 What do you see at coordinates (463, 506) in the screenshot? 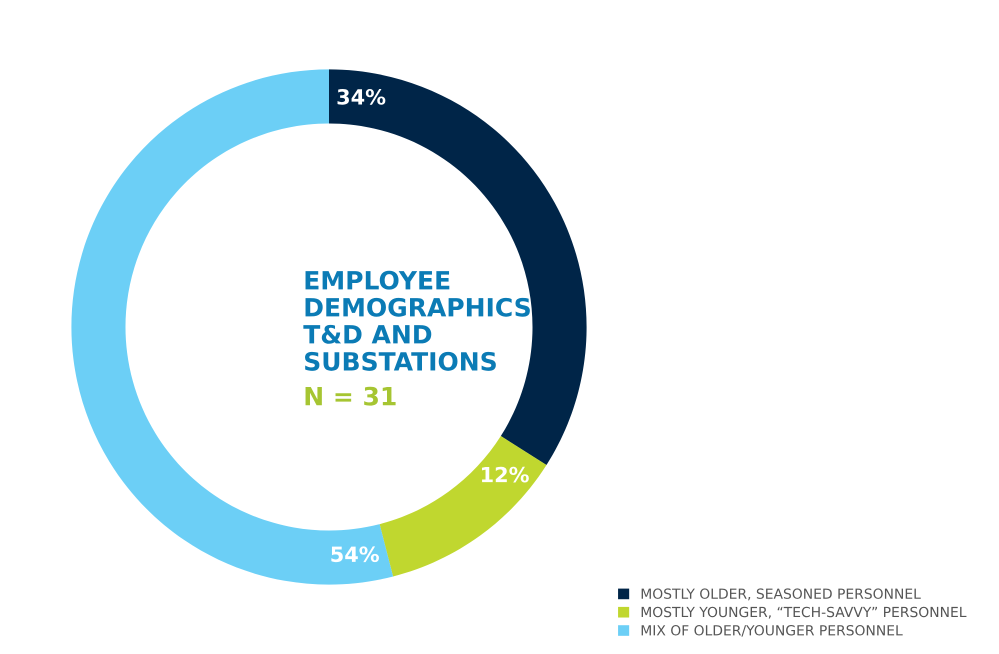
I see `donut-slice` at bounding box center [463, 506].